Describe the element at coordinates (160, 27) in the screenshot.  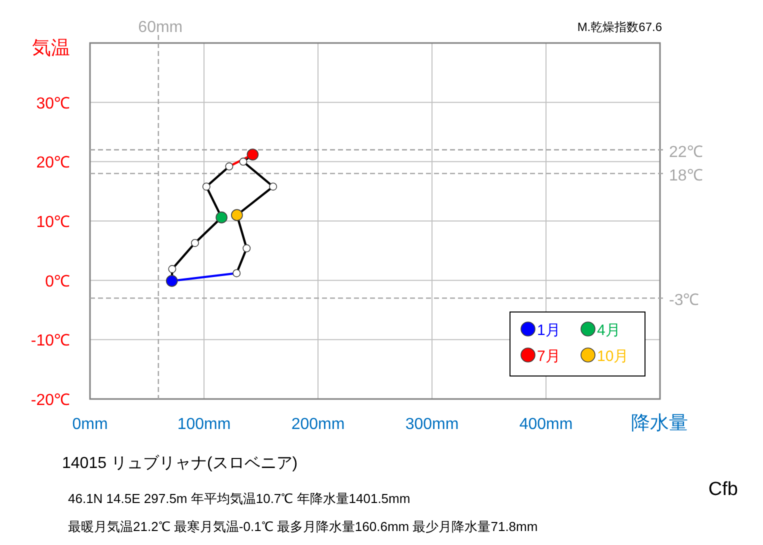
I see `ref-line-label: 60mm` at that location.